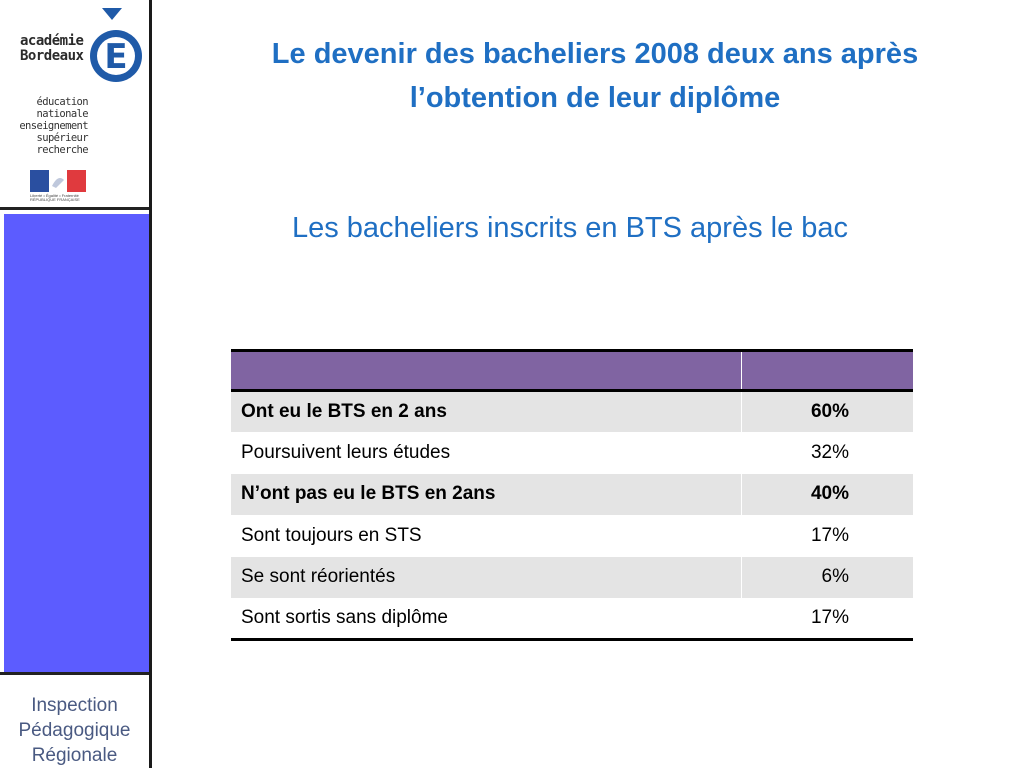 The width and height of the screenshot is (1024, 768). I want to click on title-line-2: l’obtention de leur diplôme, so click(595, 98).